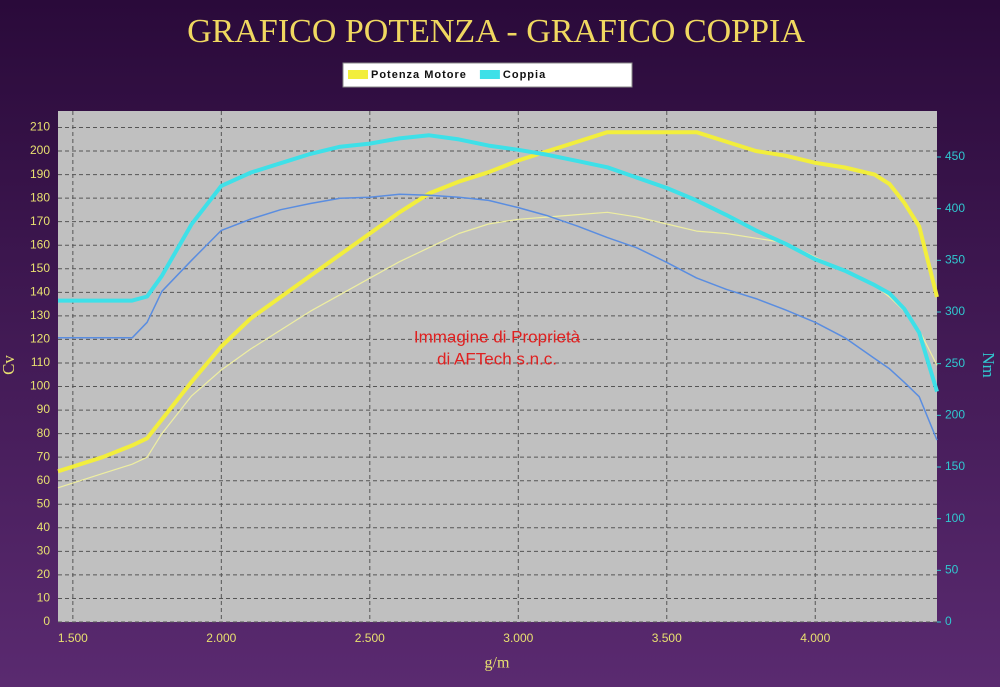 This screenshot has height=687, width=1000. I want to click on y2-tick-label: 300, so click(955, 311).